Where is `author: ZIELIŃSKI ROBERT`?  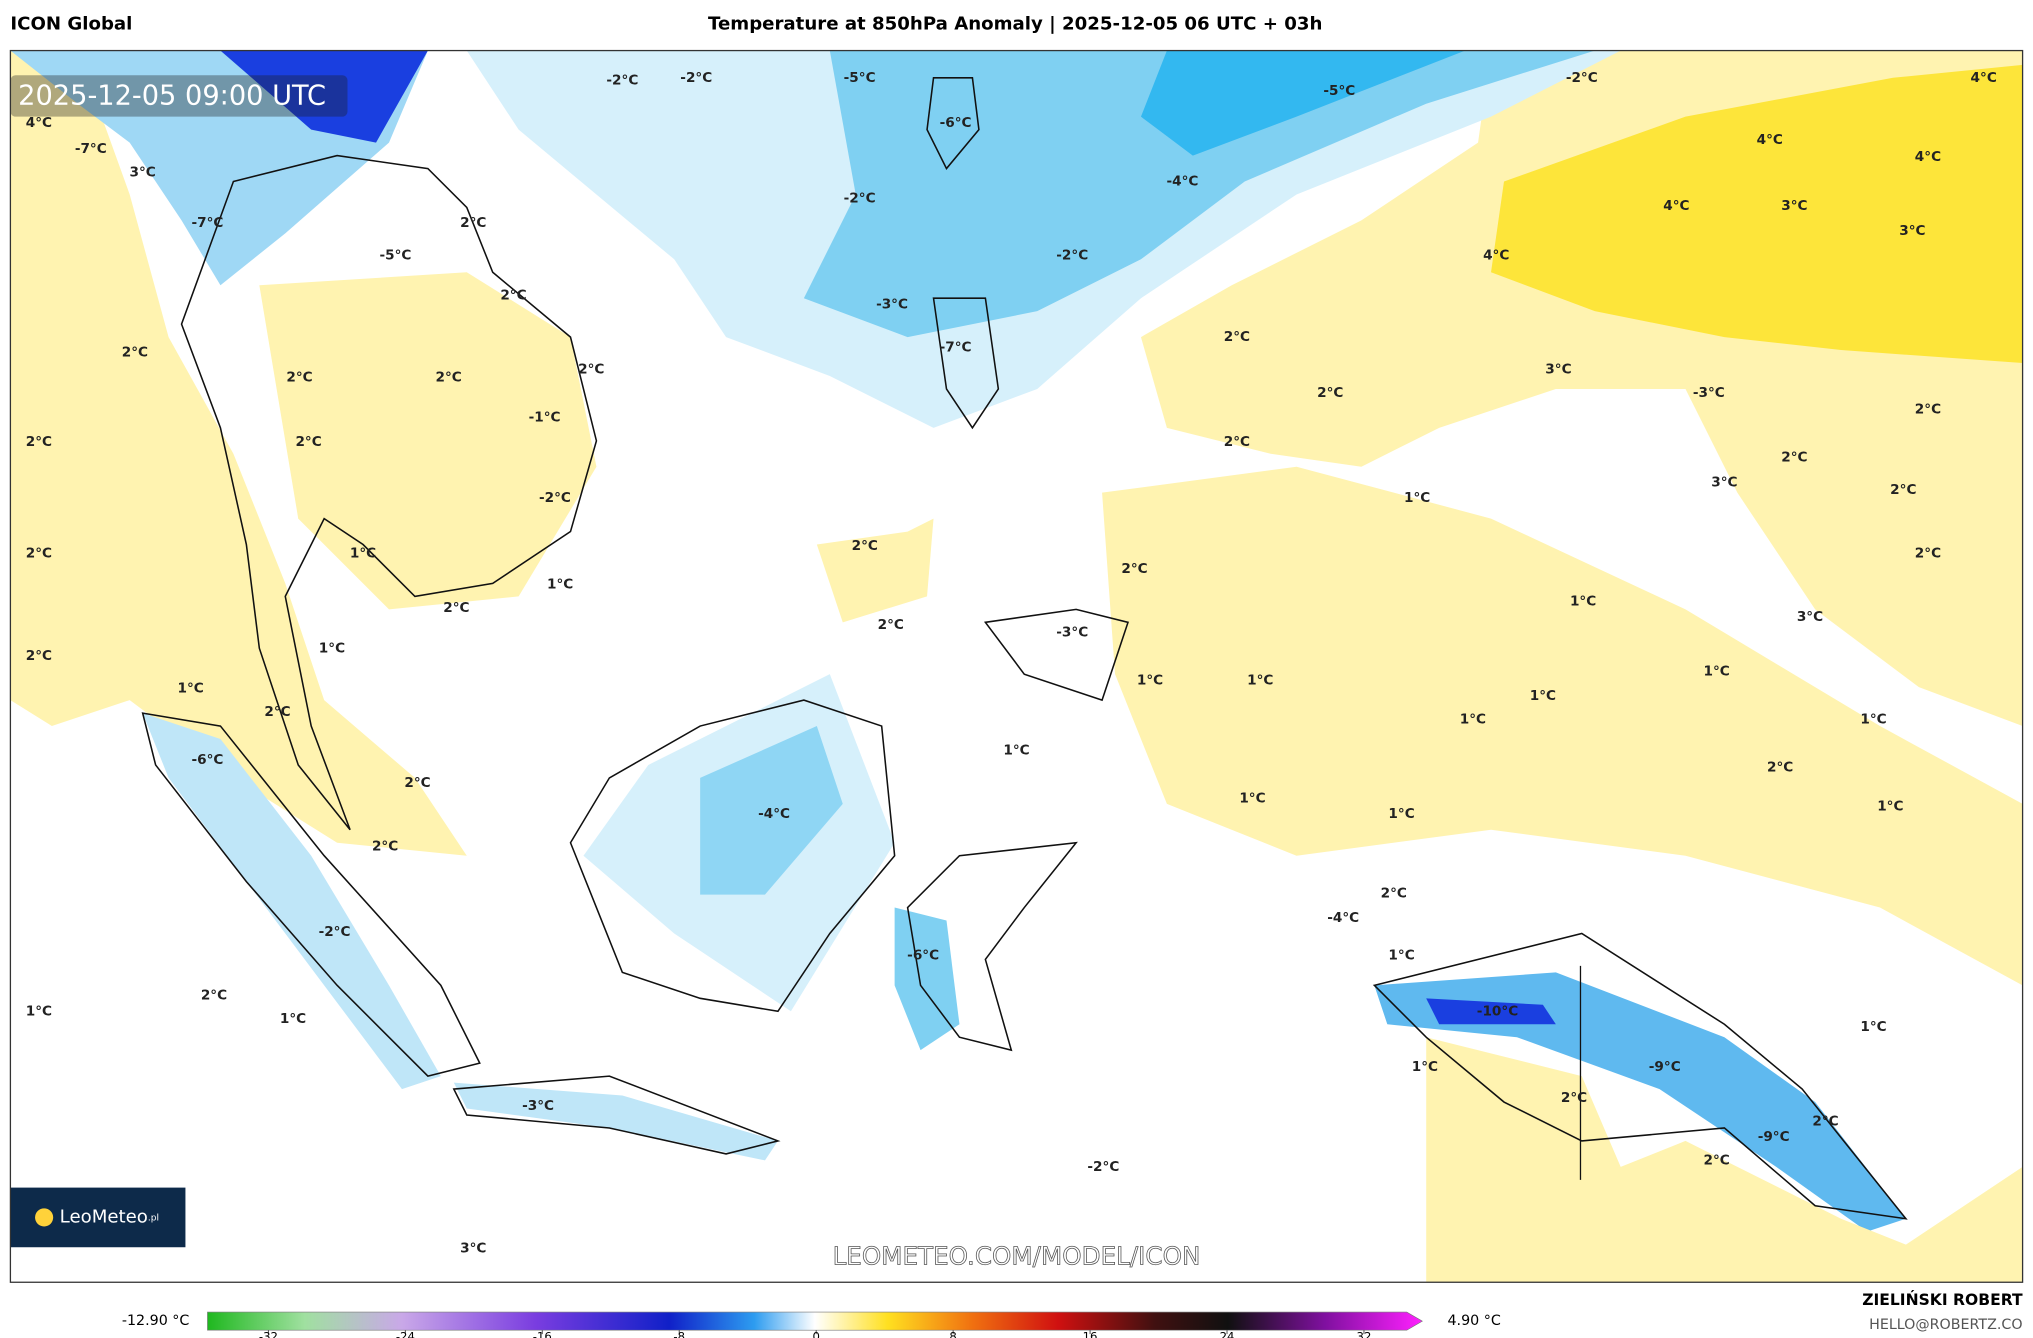 author: ZIELIŃSKI ROBERT is located at coordinates (1942, 1299).